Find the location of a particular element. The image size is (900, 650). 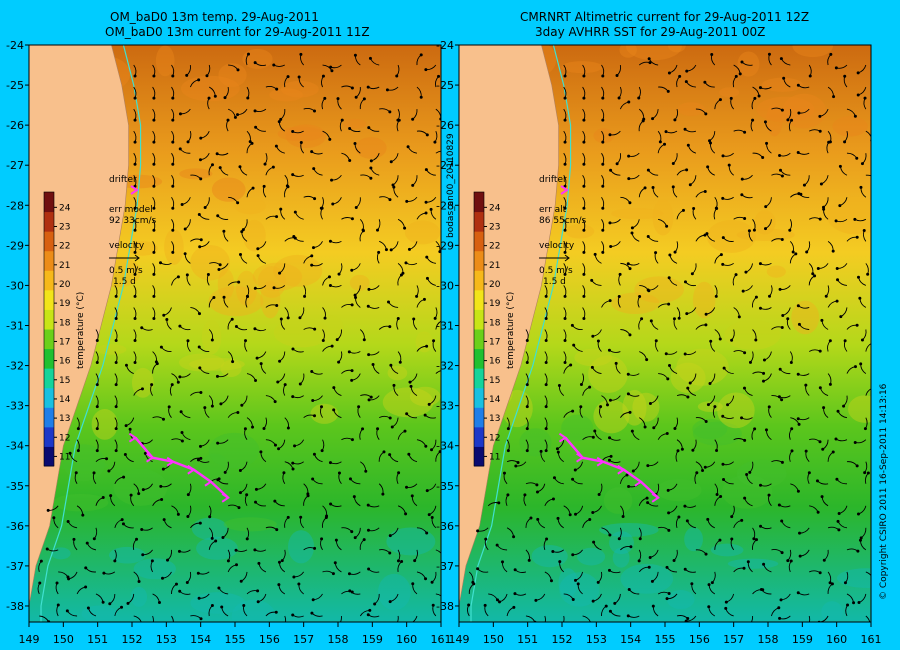

y-tick-label: -25 is located at coordinates (15, 85).